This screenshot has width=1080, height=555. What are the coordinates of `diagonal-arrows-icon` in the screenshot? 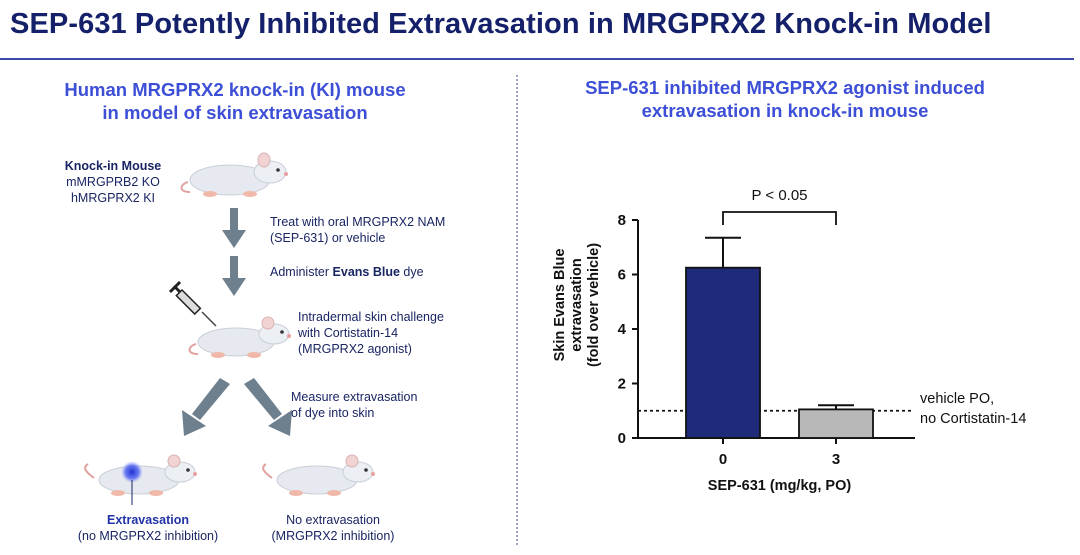 It's located at (237, 407).